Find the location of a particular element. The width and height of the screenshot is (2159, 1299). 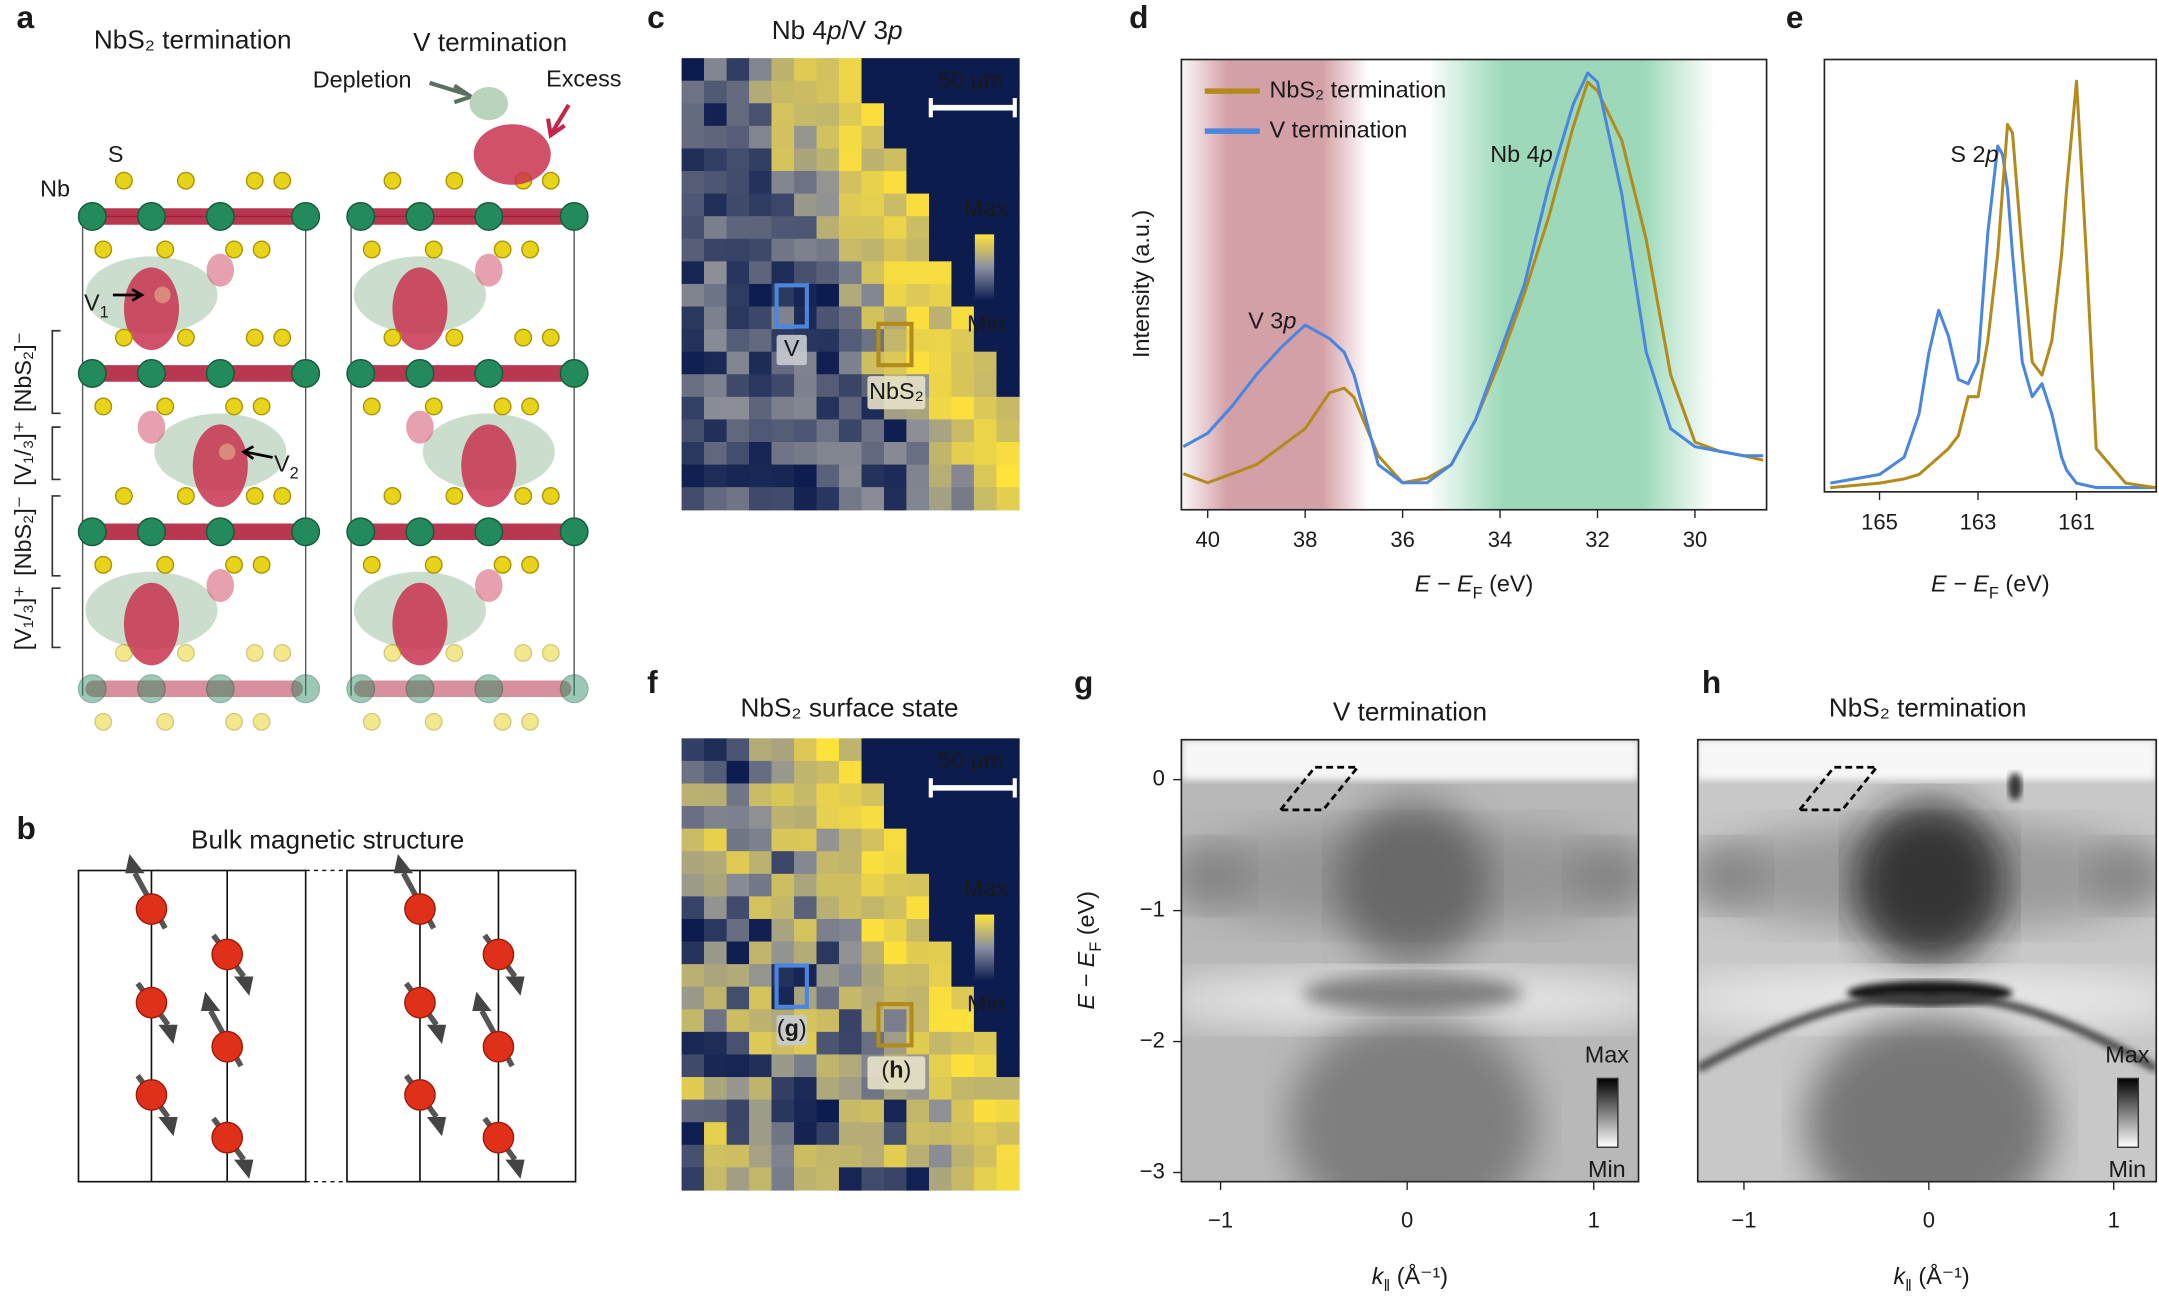

x-axis-label-part: (Å⁻¹) is located at coordinates (1941, 1275).